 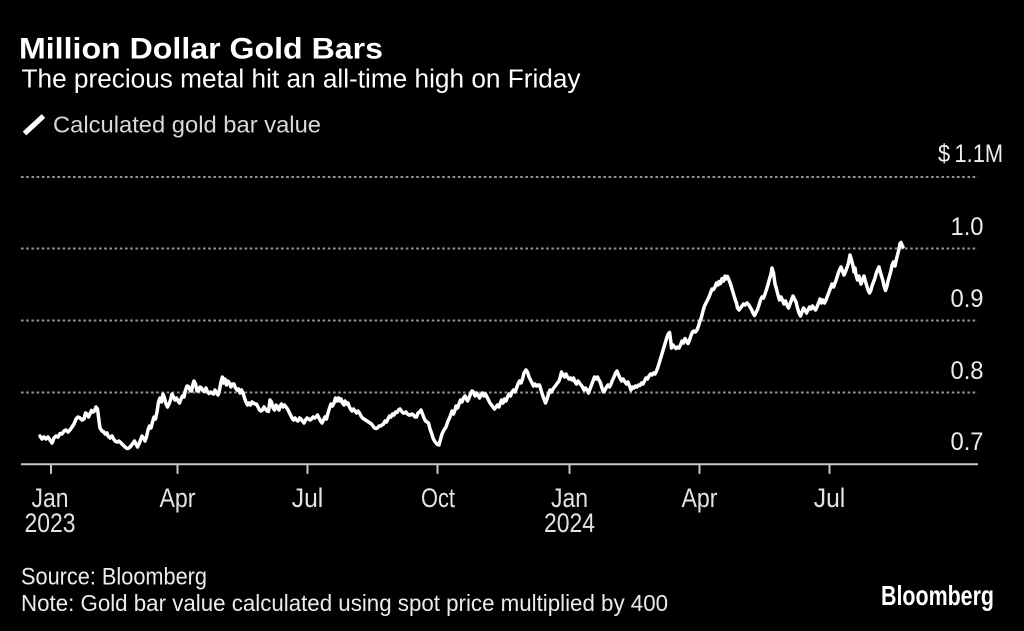 What do you see at coordinates (937, 595) in the screenshot?
I see `svg-text: Bloomberg` at bounding box center [937, 595].